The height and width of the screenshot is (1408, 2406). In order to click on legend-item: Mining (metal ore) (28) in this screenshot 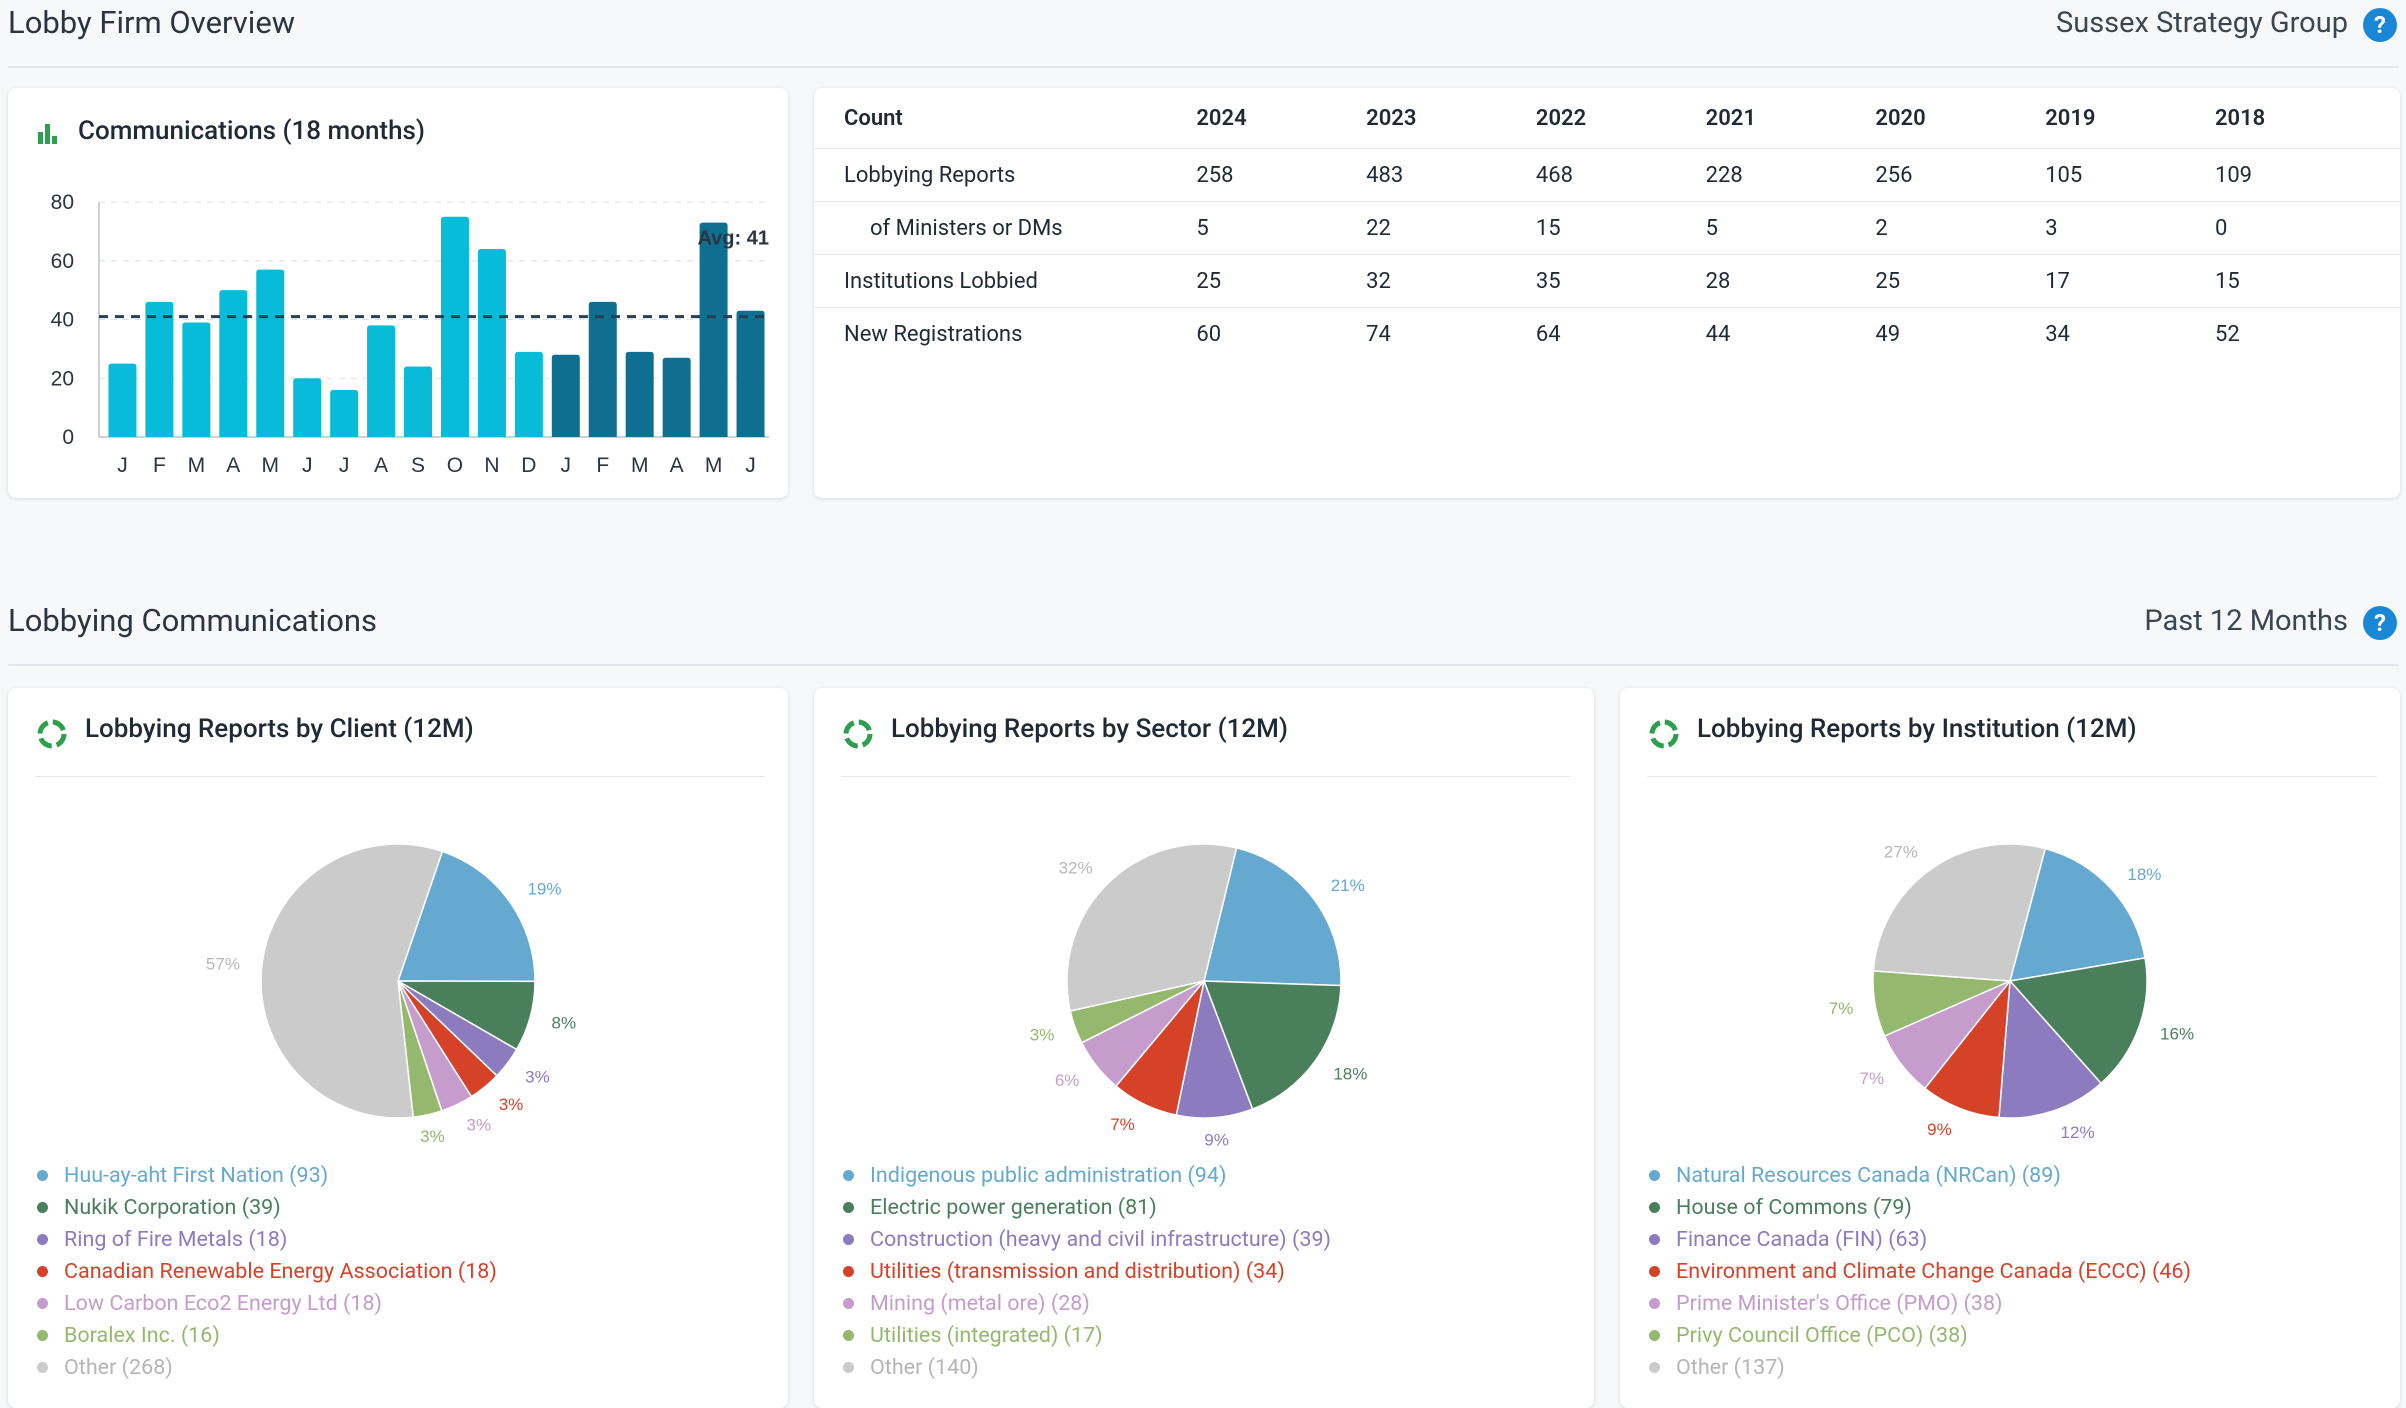, I will do `click(1086, 1304)`.